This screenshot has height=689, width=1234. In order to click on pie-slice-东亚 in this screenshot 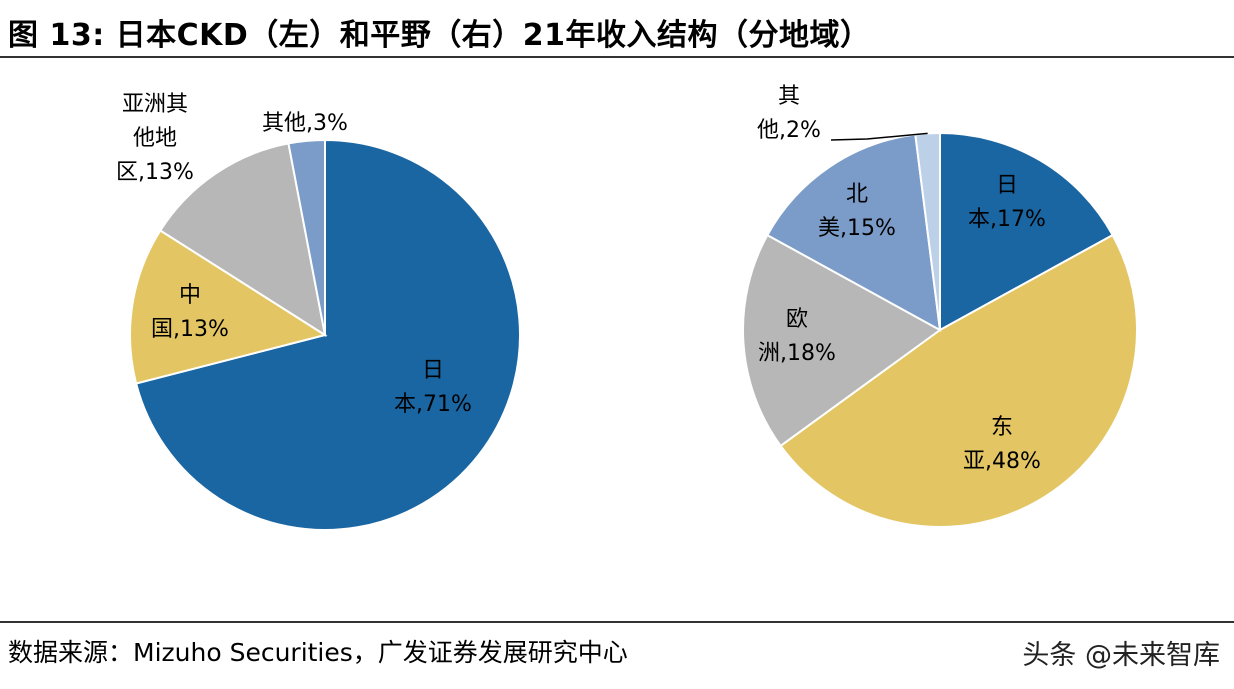, I will do `click(958, 380)`.